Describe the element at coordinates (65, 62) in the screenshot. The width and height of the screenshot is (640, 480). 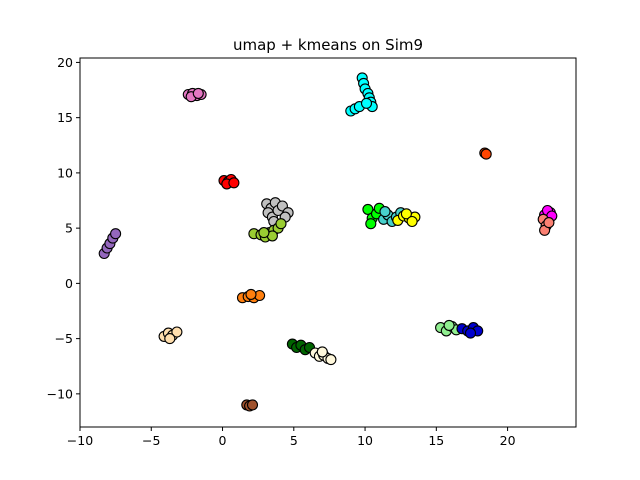
I see `y-tick-label: 20` at that location.